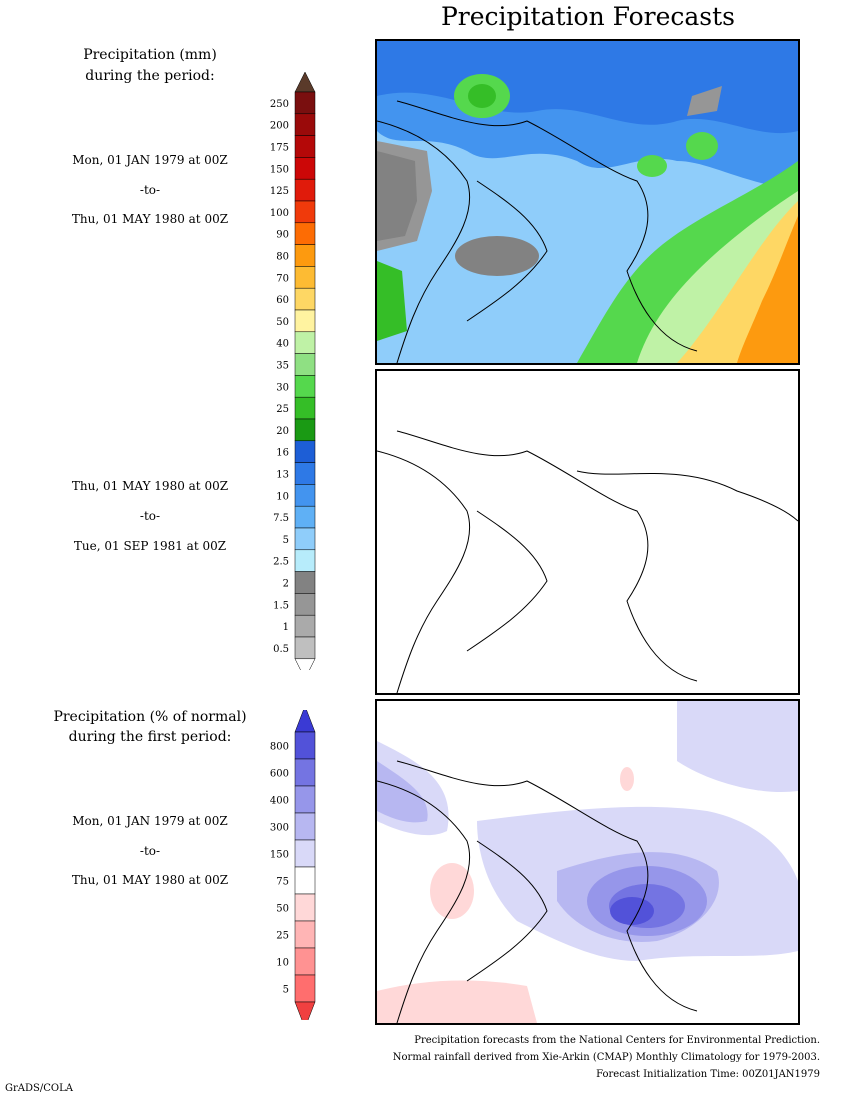 The height and width of the screenshot is (1100, 850). I want to click on page-title: Precipitation Forecasts, so click(588, 16).